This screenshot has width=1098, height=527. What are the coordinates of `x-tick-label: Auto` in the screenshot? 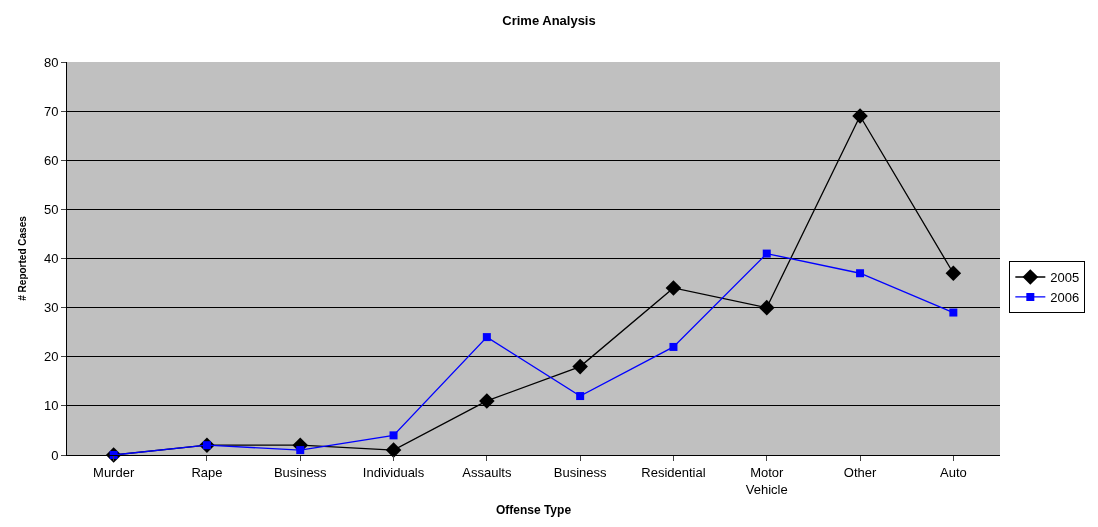 It's located at (953, 472).